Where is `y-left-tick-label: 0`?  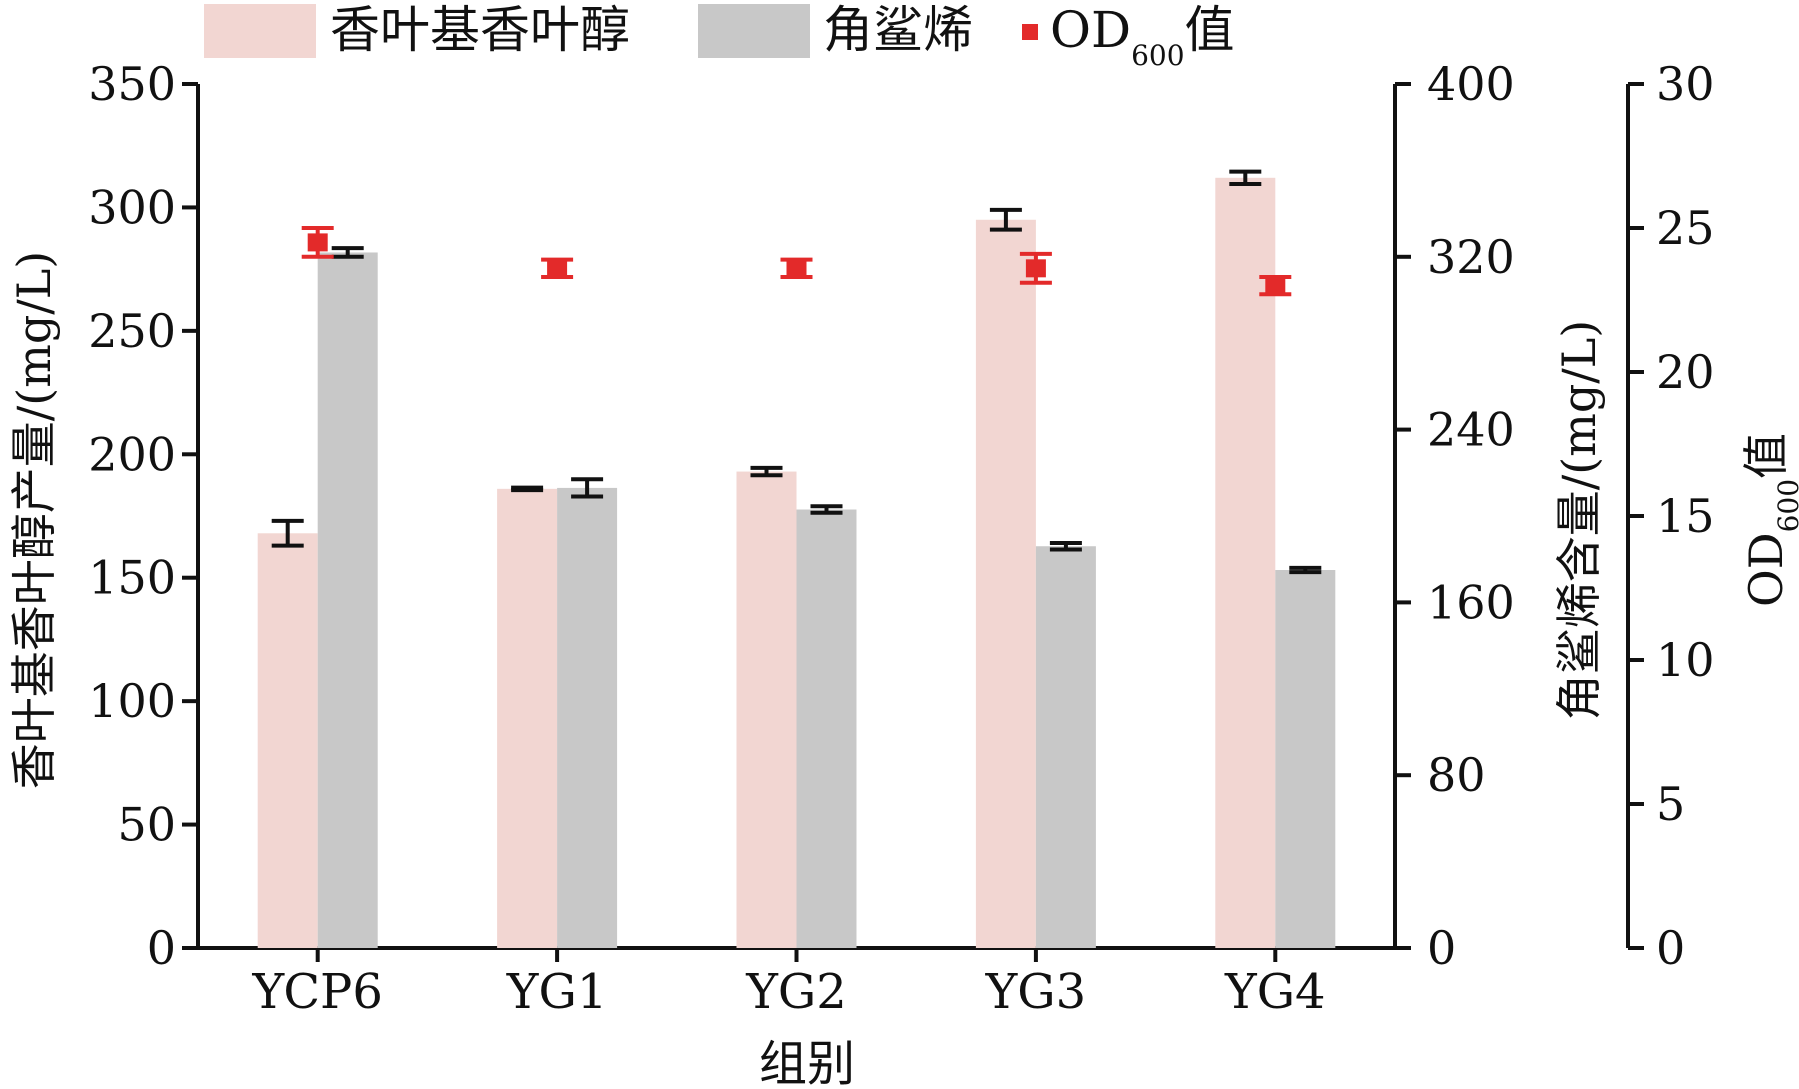
y-left-tick-label: 0 is located at coordinates (161, 948).